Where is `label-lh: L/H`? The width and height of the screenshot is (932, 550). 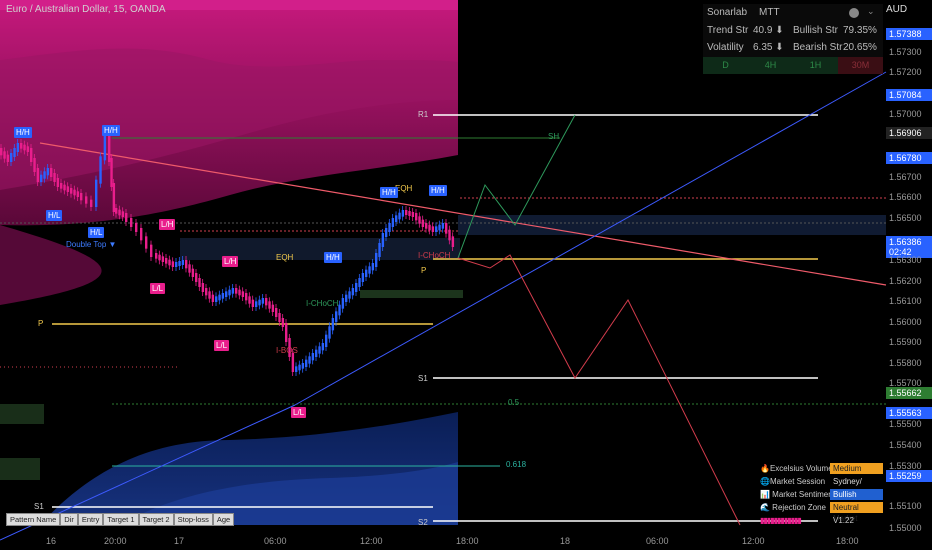 label-lh: L/H is located at coordinates (230, 261).